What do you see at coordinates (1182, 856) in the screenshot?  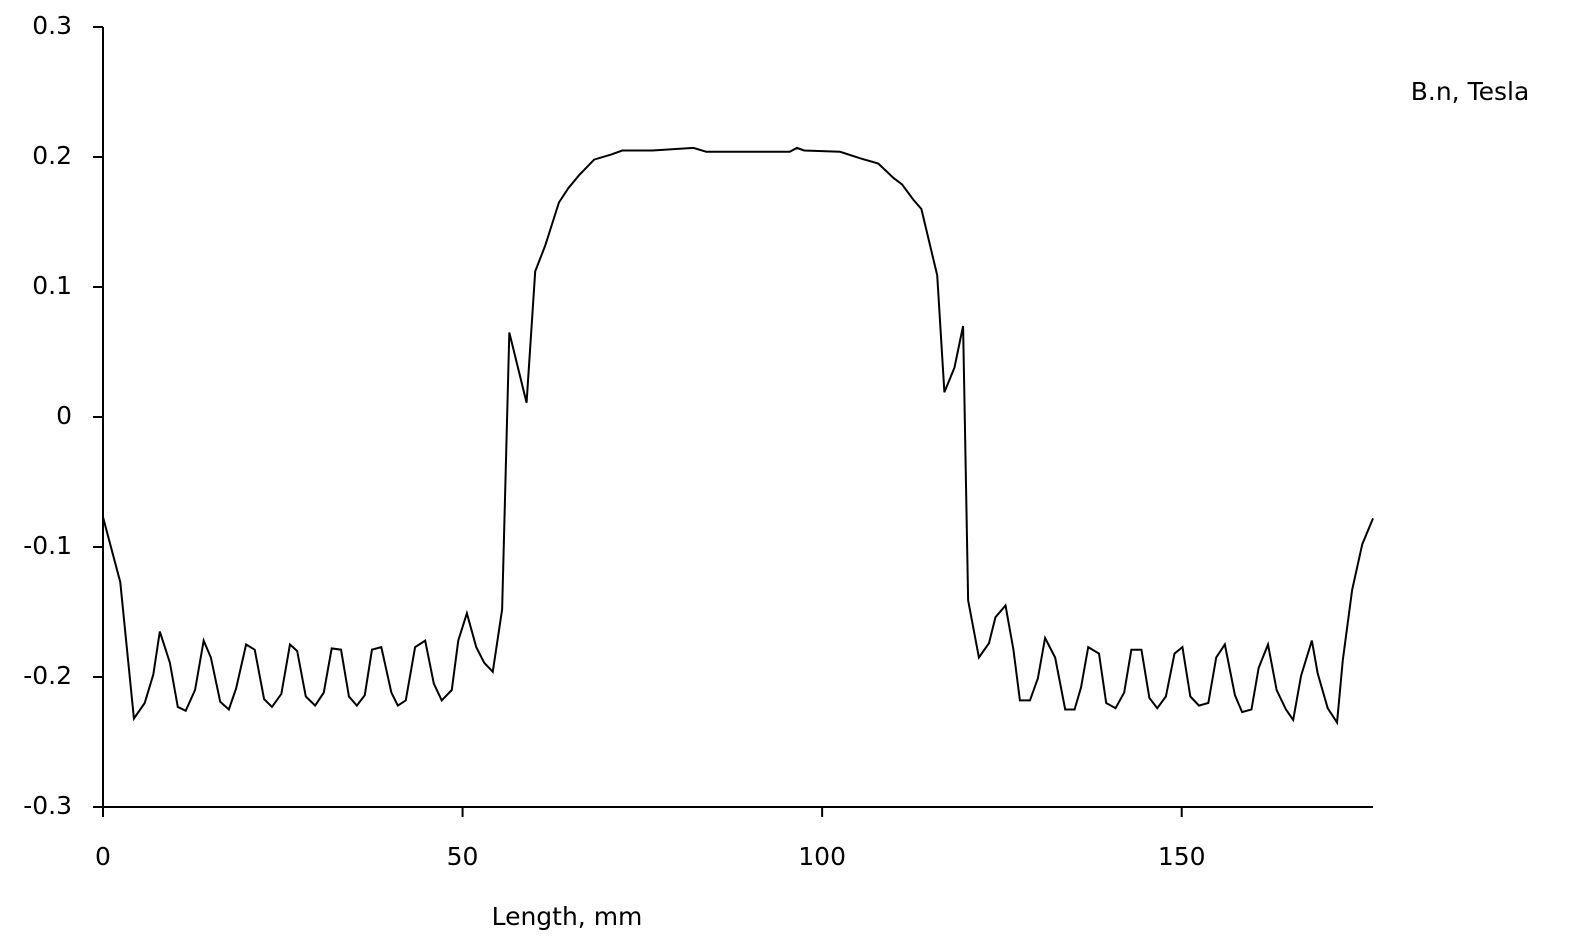 I see `x-tick-label: 150` at bounding box center [1182, 856].